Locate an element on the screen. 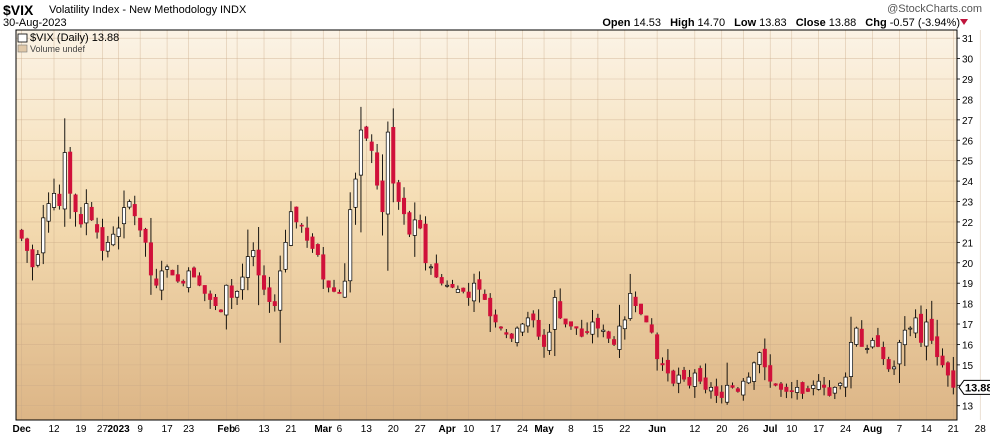  x-tick-label: 27 is located at coordinates (421, 429).